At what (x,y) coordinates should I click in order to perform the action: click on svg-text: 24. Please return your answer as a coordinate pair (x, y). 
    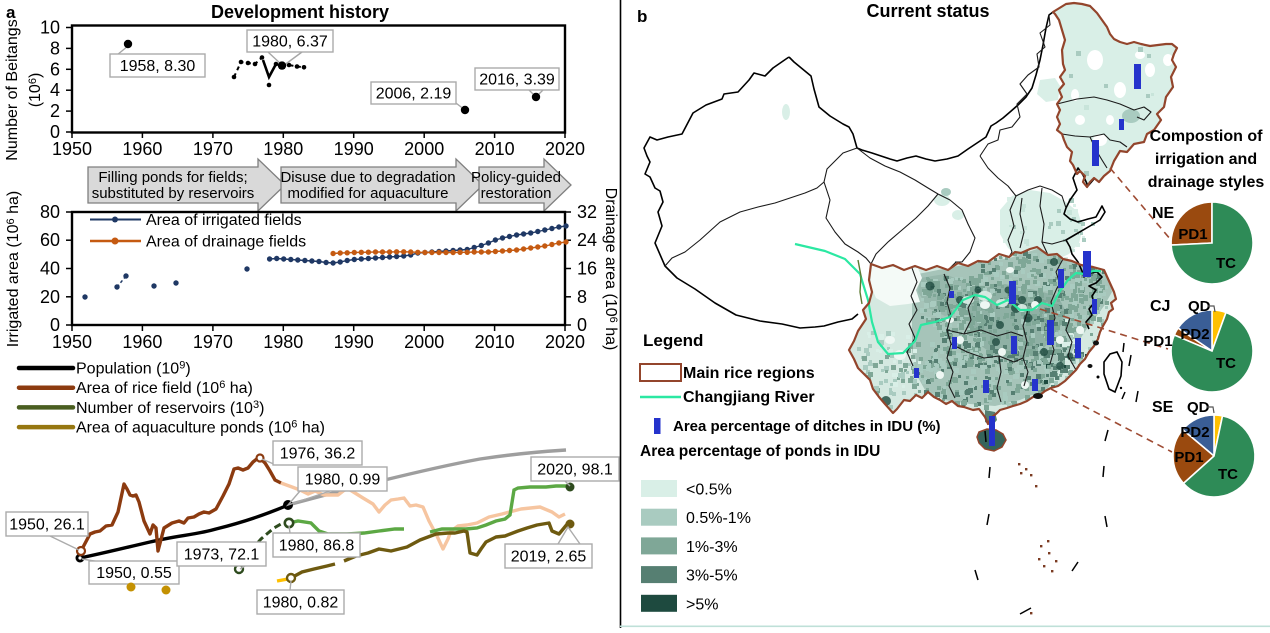
    Looking at the image, I should click on (587, 240).